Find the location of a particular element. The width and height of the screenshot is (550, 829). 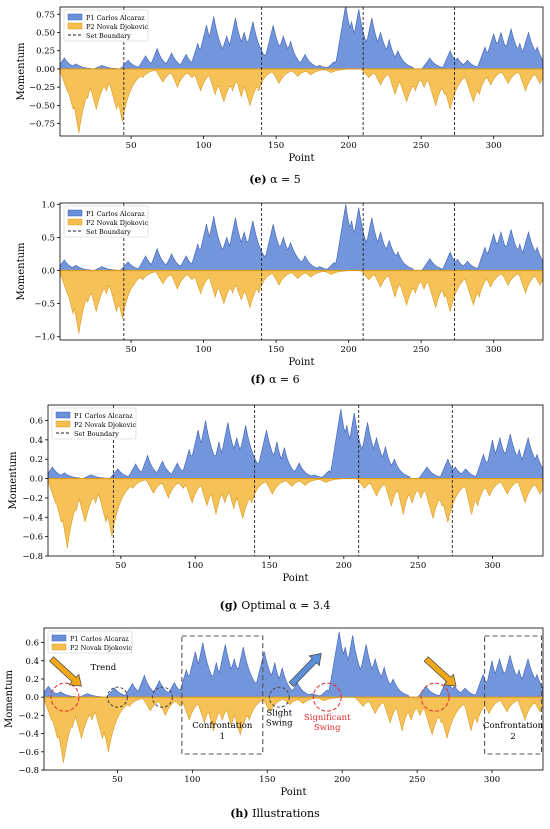

y-tick-label: 0.2 is located at coordinates (36, 460).